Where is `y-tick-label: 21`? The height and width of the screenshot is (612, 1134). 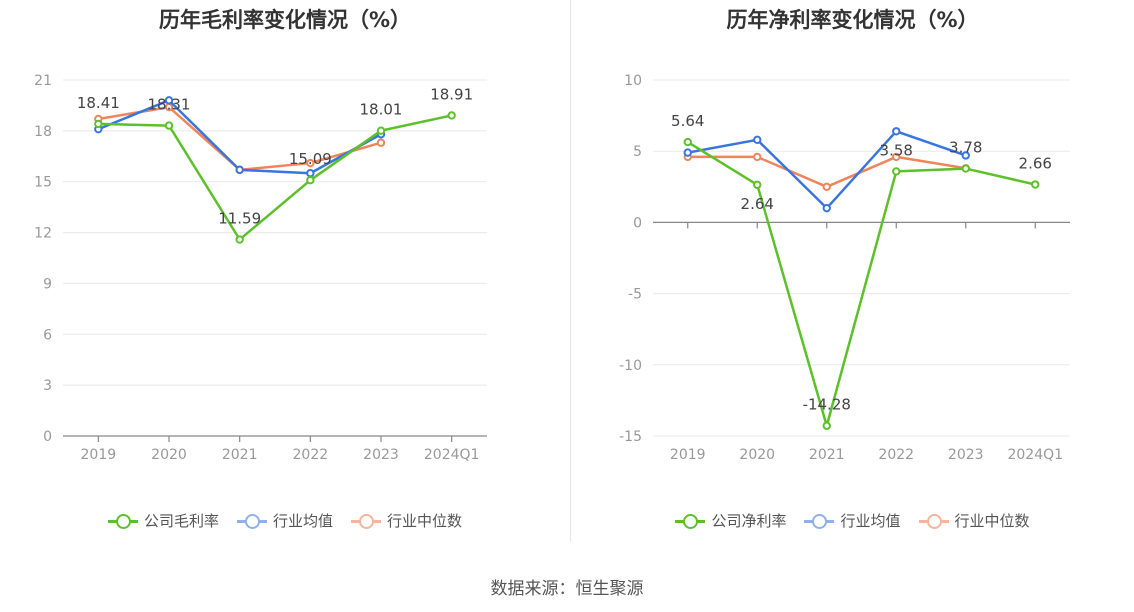
y-tick-label: 21 is located at coordinates (43, 81).